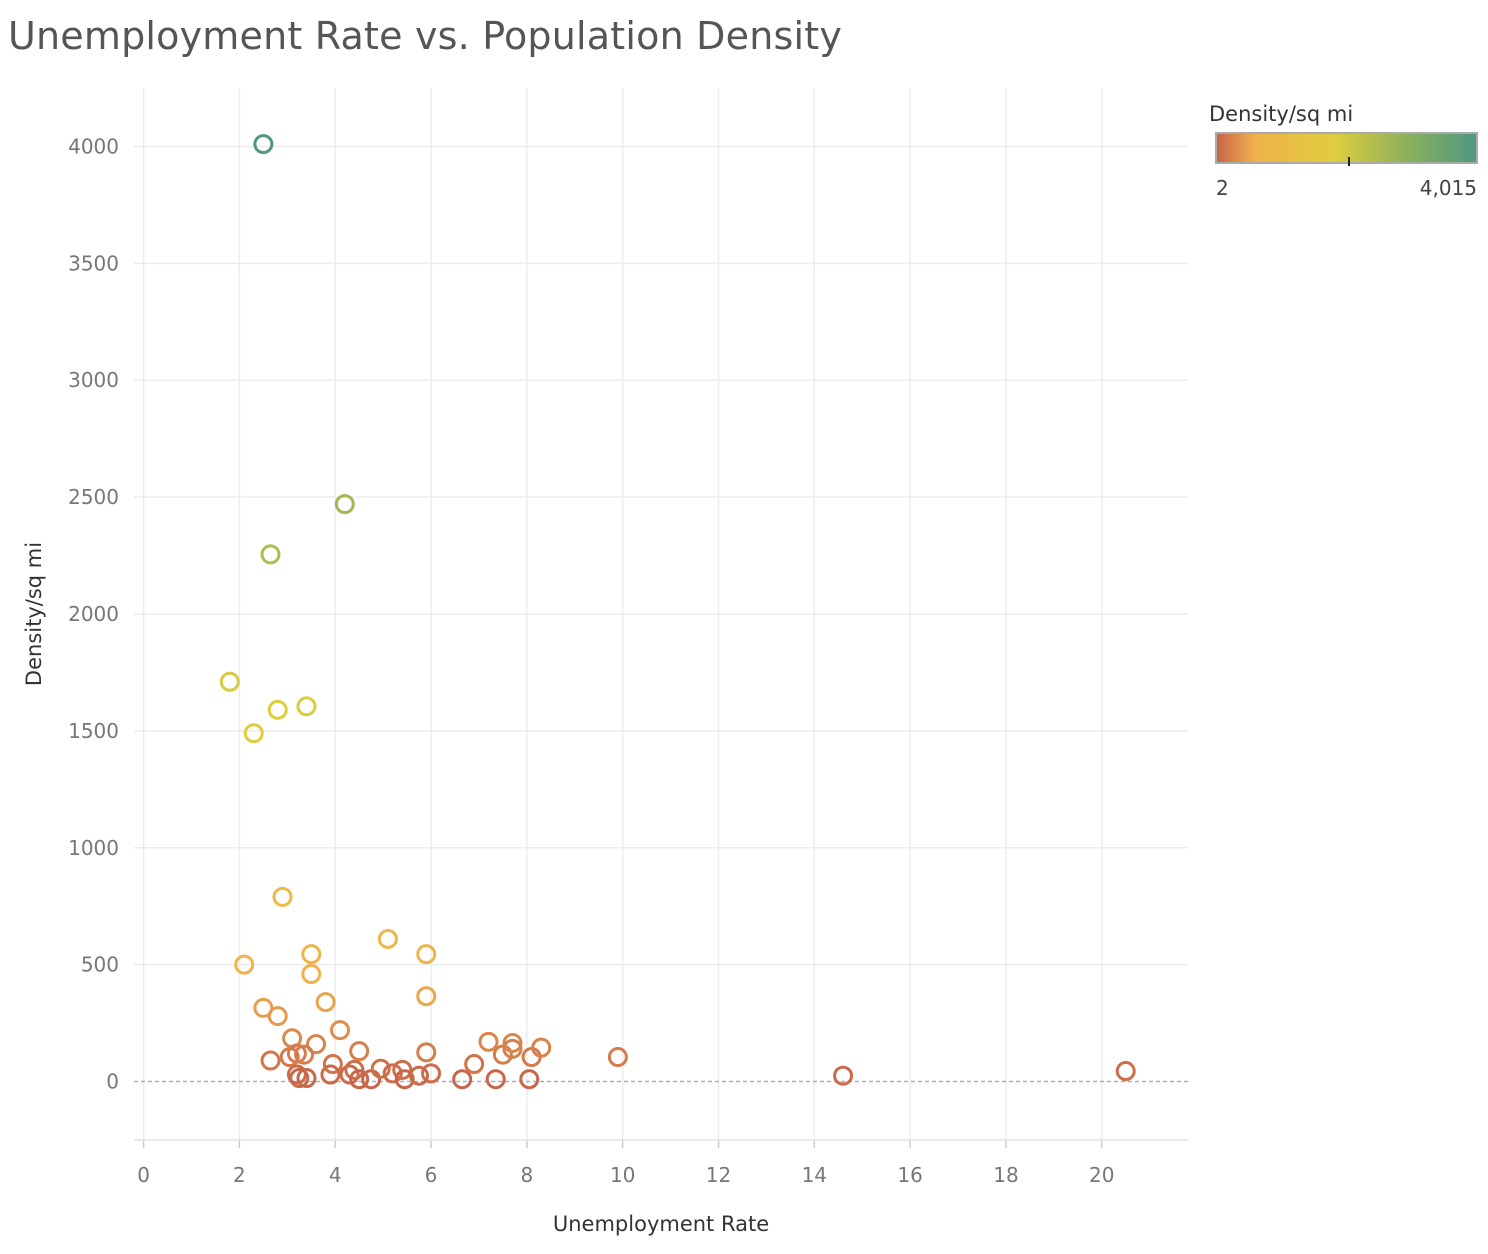 The width and height of the screenshot is (1488, 1254). What do you see at coordinates (93, 380) in the screenshot?
I see `y-tick-label: 3000` at bounding box center [93, 380].